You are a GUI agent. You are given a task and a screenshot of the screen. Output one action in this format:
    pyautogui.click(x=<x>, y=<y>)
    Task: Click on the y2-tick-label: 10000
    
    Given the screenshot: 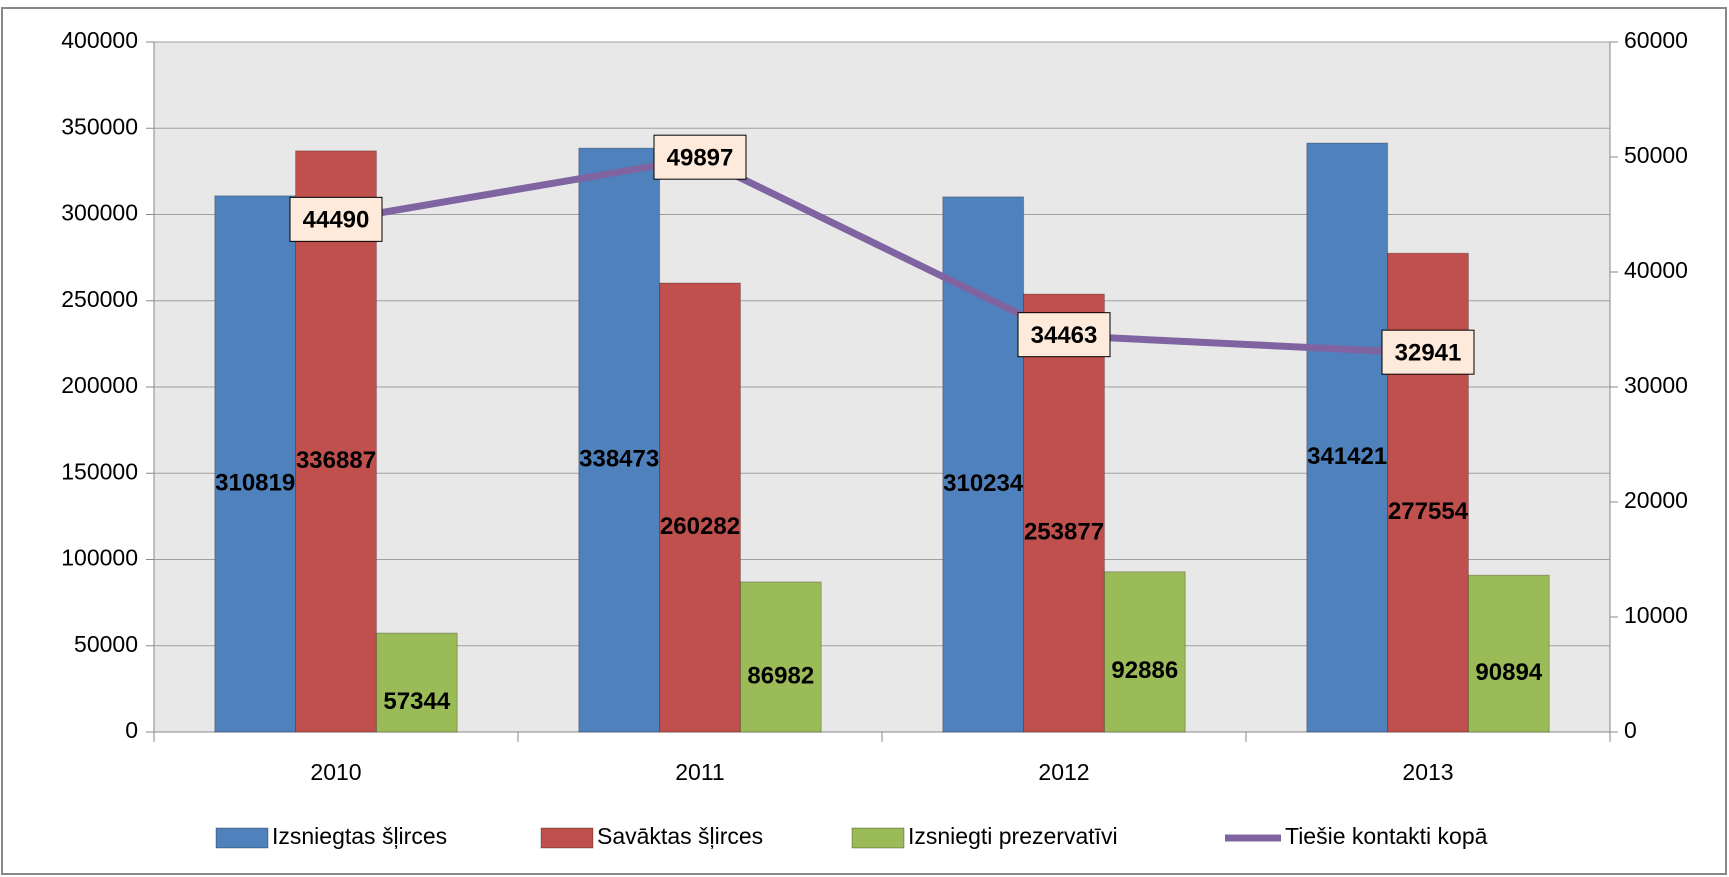 What is the action you would take?
    pyautogui.click(x=1656, y=615)
    